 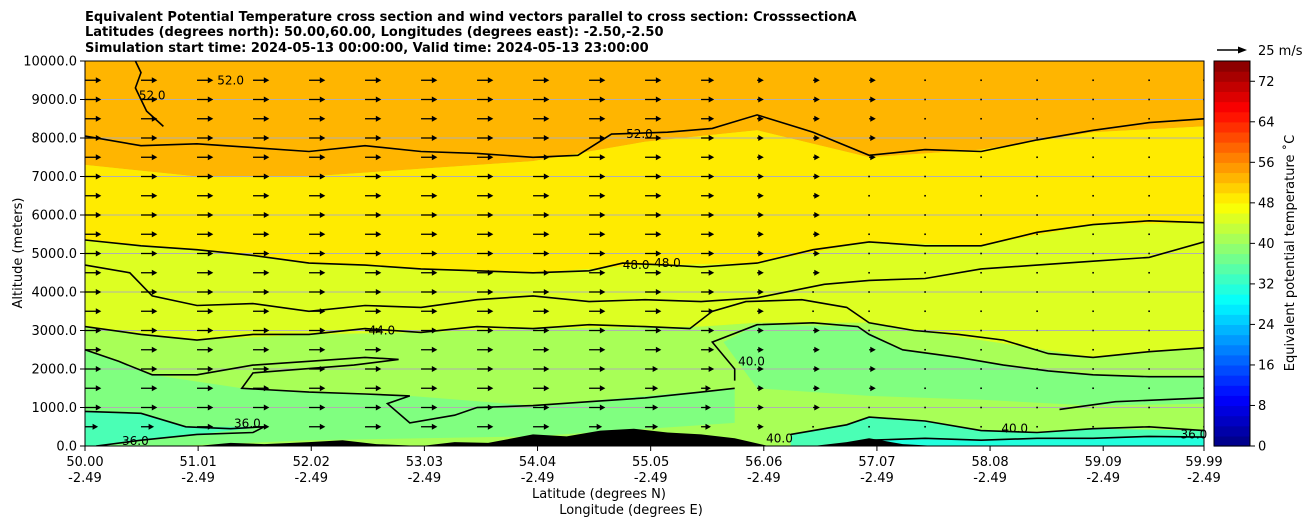 What do you see at coordinates (1280, 51) in the screenshot?
I see `quiver-key-label: 25 m/s` at bounding box center [1280, 51].